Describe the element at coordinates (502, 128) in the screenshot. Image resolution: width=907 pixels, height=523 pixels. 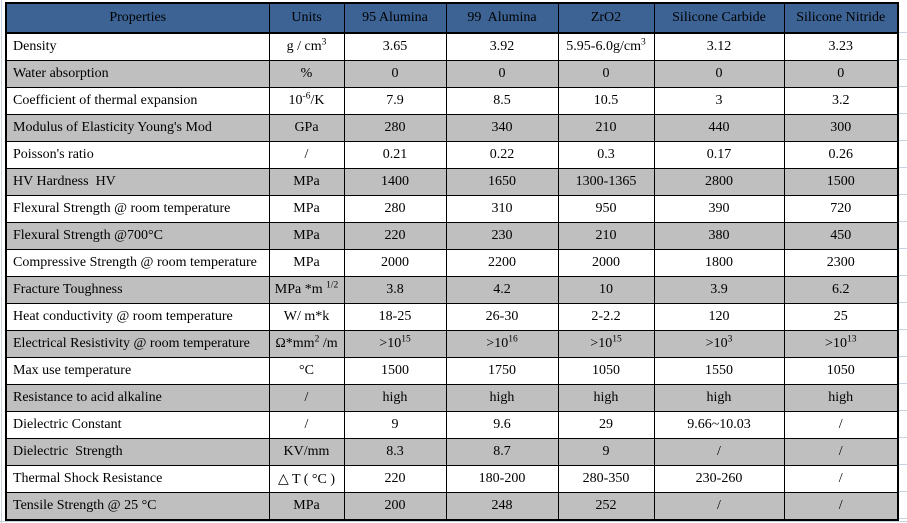
I see `value-cell: 340` at that location.